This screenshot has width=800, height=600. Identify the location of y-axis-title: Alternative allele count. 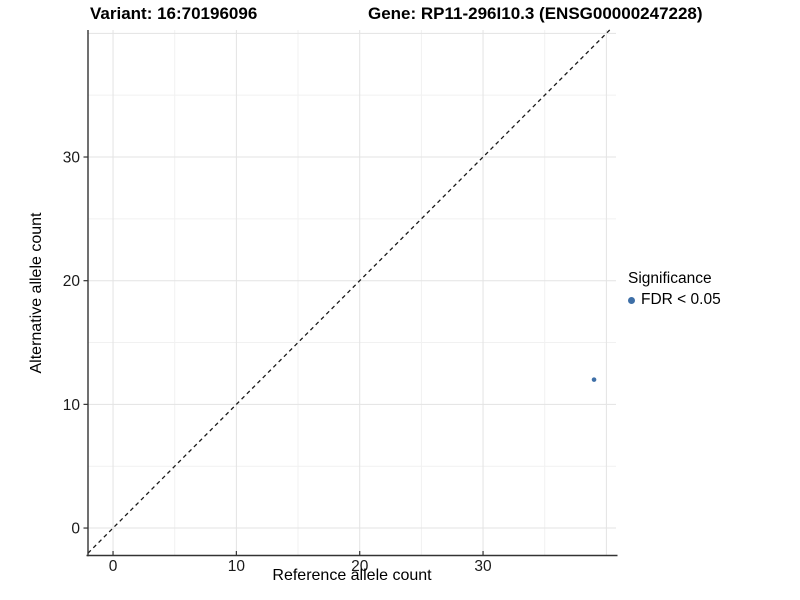
(36, 293).